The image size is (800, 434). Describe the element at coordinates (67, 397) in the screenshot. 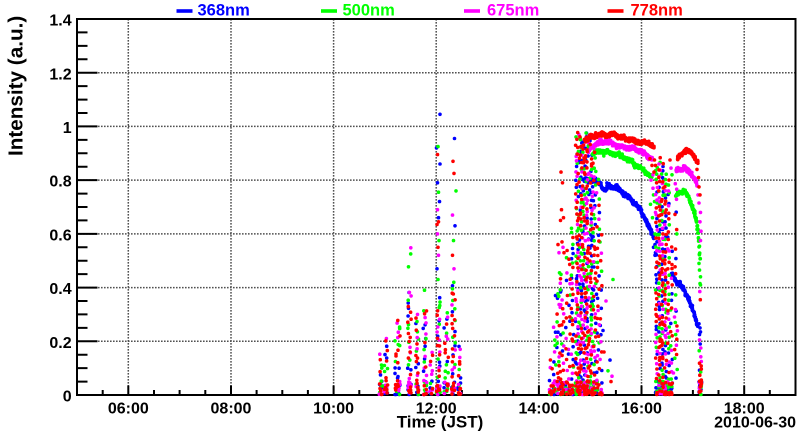

I see `svg-text: 0` at that location.